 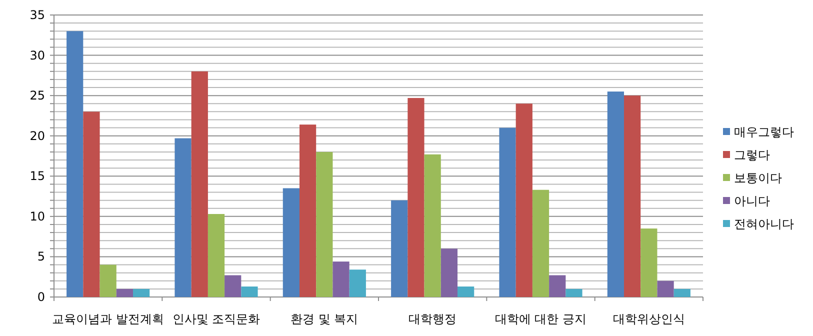 I want to click on y-tick-label: 25, so click(x=37, y=95).